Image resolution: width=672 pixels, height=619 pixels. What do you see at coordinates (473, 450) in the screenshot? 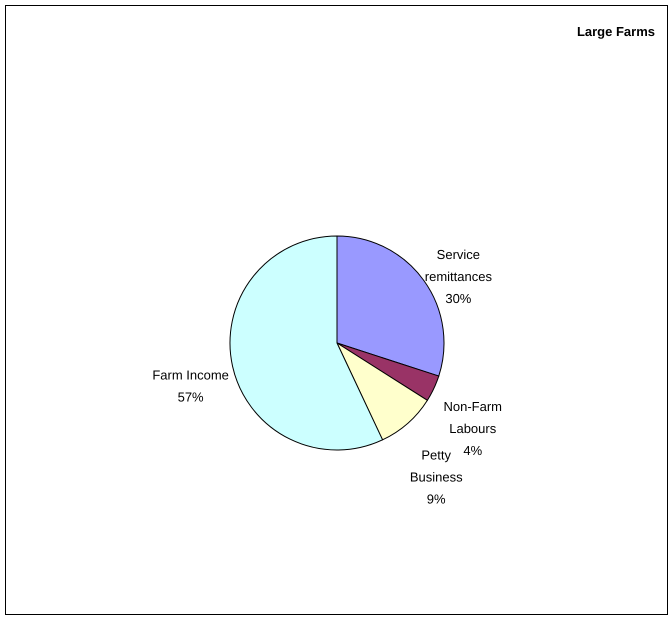
I see `data-label: 4%` at bounding box center [473, 450].